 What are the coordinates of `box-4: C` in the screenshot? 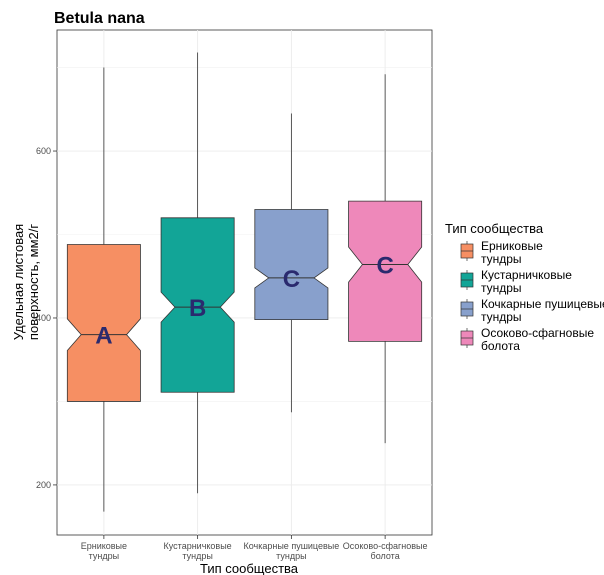 It's located at (385, 259).